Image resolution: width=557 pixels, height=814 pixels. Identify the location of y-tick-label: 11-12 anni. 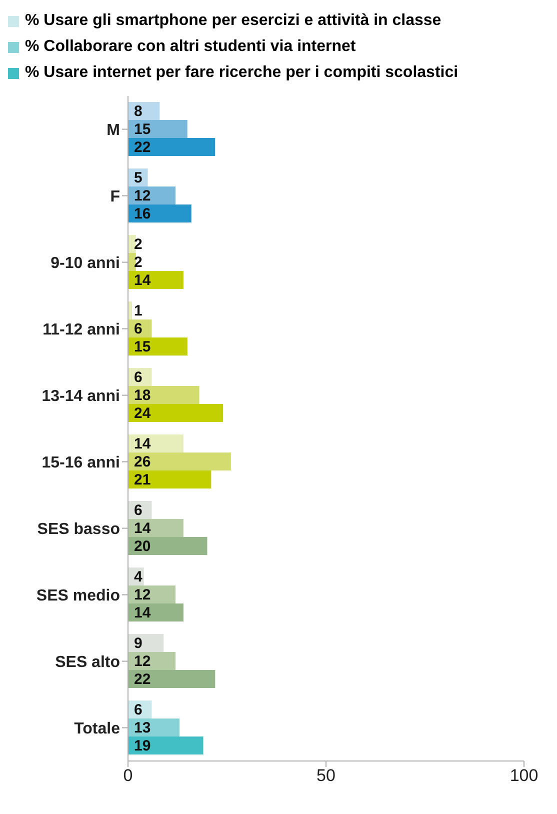
(81, 329).